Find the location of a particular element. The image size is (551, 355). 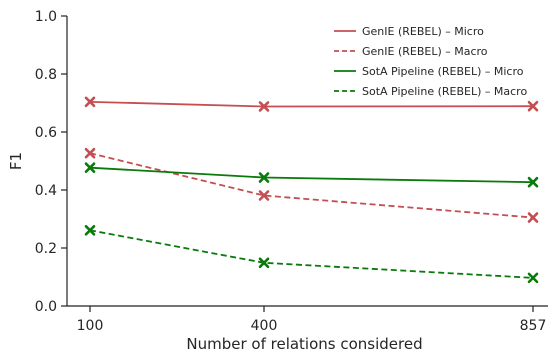

y-tick-label: 1.0 is located at coordinates (46, 17).